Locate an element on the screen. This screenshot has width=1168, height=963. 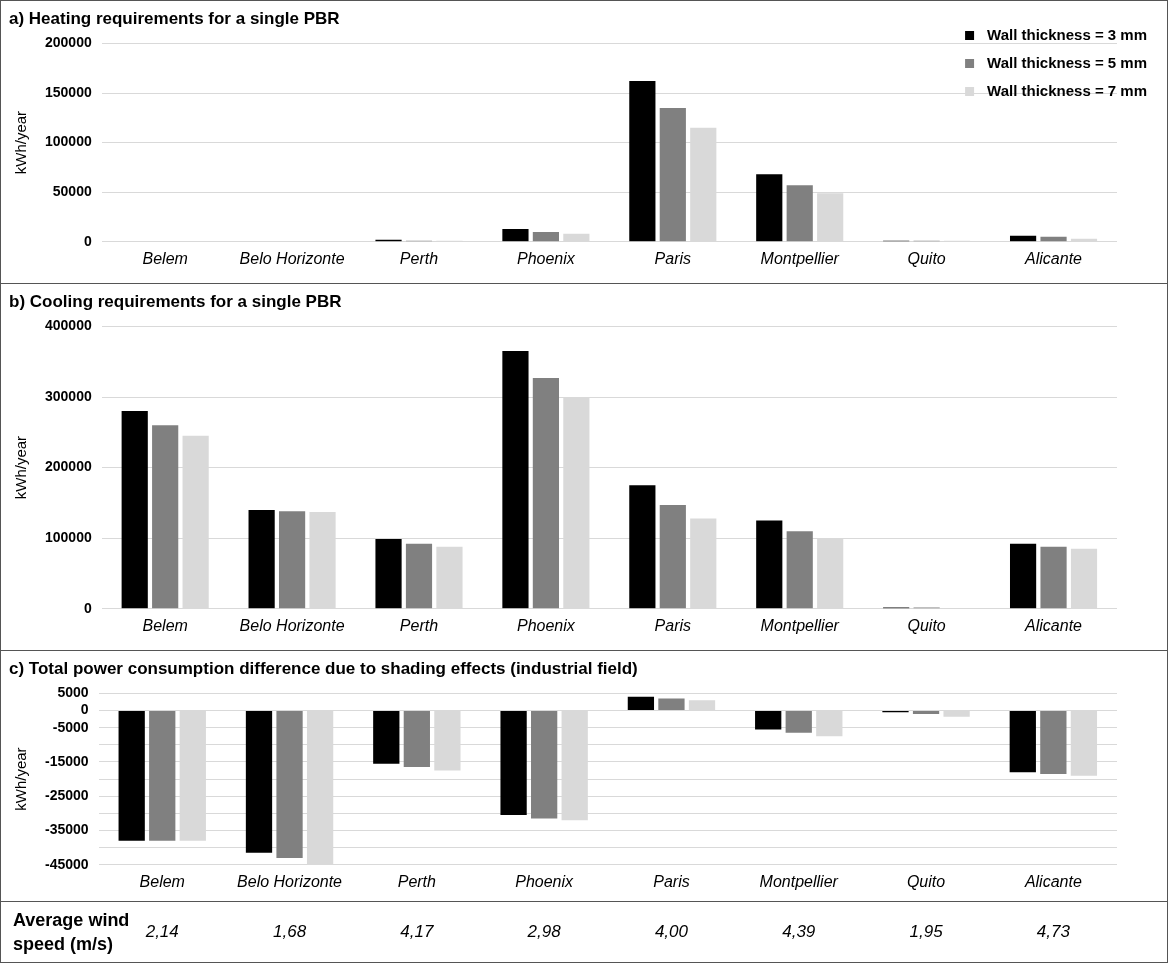
y-tick-label: -45000 is located at coordinates (67, 863).